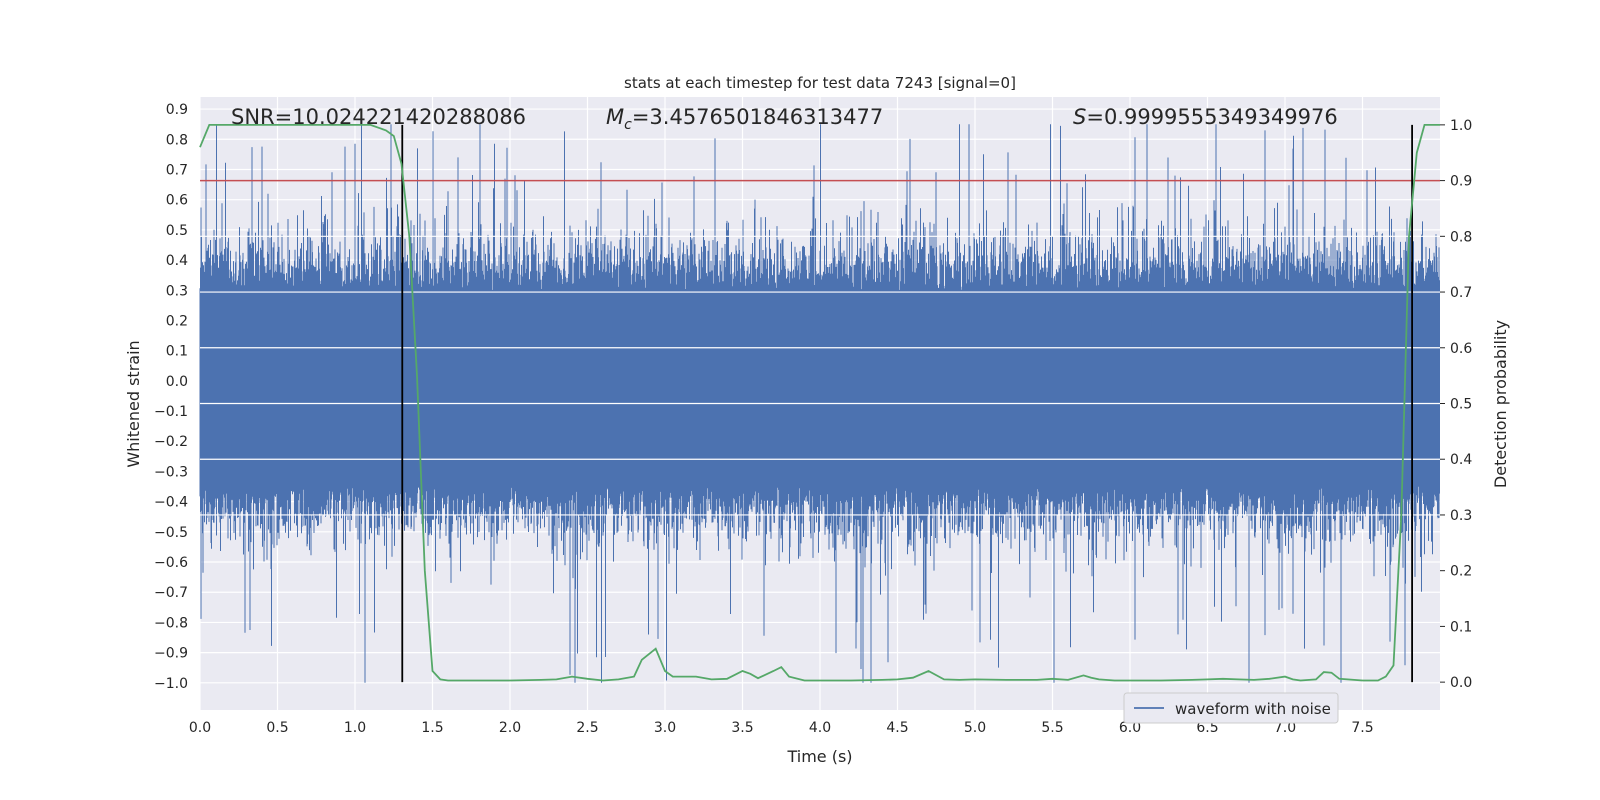 The height and width of the screenshot is (800, 1600). Describe the element at coordinates (432, 728) in the screenshot. I see `x-tick-label: 1.5` at that location.